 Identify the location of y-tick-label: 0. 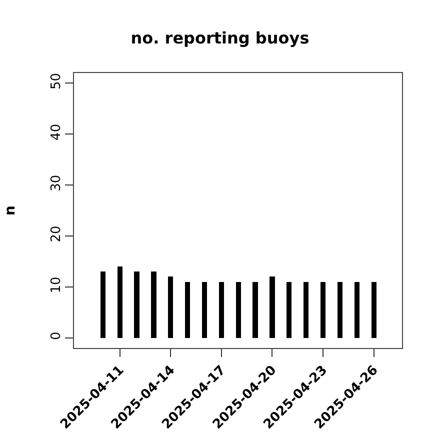
(56, 336).